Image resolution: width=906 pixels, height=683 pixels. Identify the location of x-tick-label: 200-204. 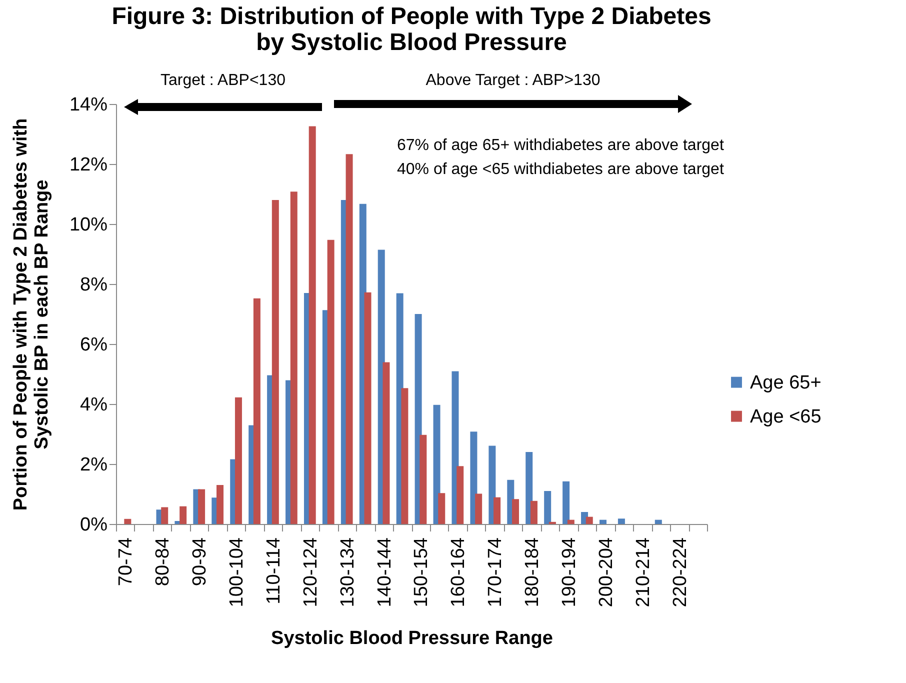
(606, 572).